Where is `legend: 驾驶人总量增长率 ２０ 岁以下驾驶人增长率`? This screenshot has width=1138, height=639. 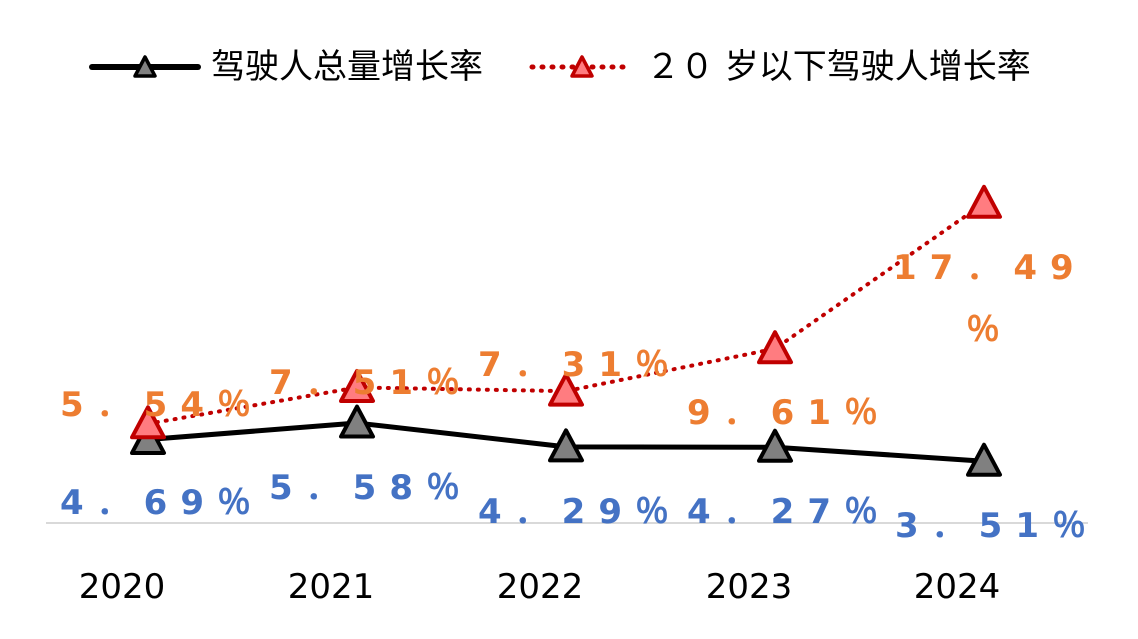 legend: 驾驶人总量增长率 ２０ 岁以下驾驶人增长率 is located at coordinates (560, 67).